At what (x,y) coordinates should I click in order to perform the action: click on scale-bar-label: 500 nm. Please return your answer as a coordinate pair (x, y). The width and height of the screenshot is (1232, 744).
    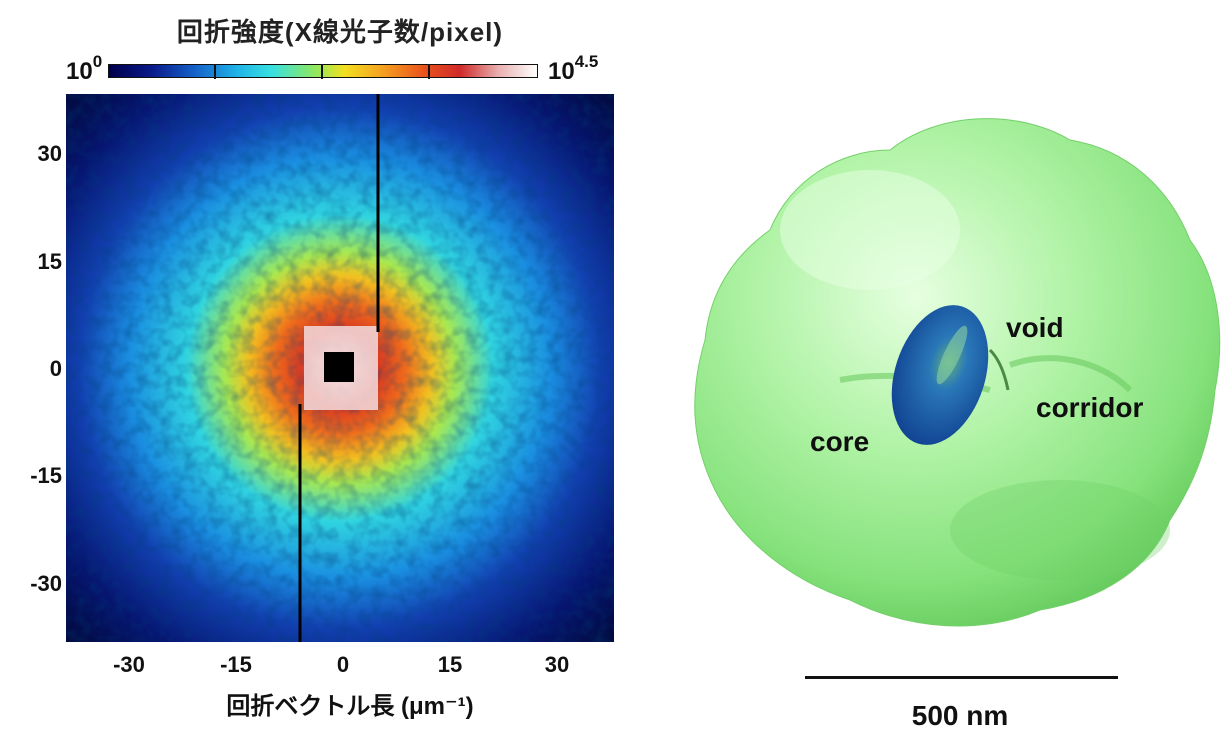
    Looking at the image, I should click on (960, 715).